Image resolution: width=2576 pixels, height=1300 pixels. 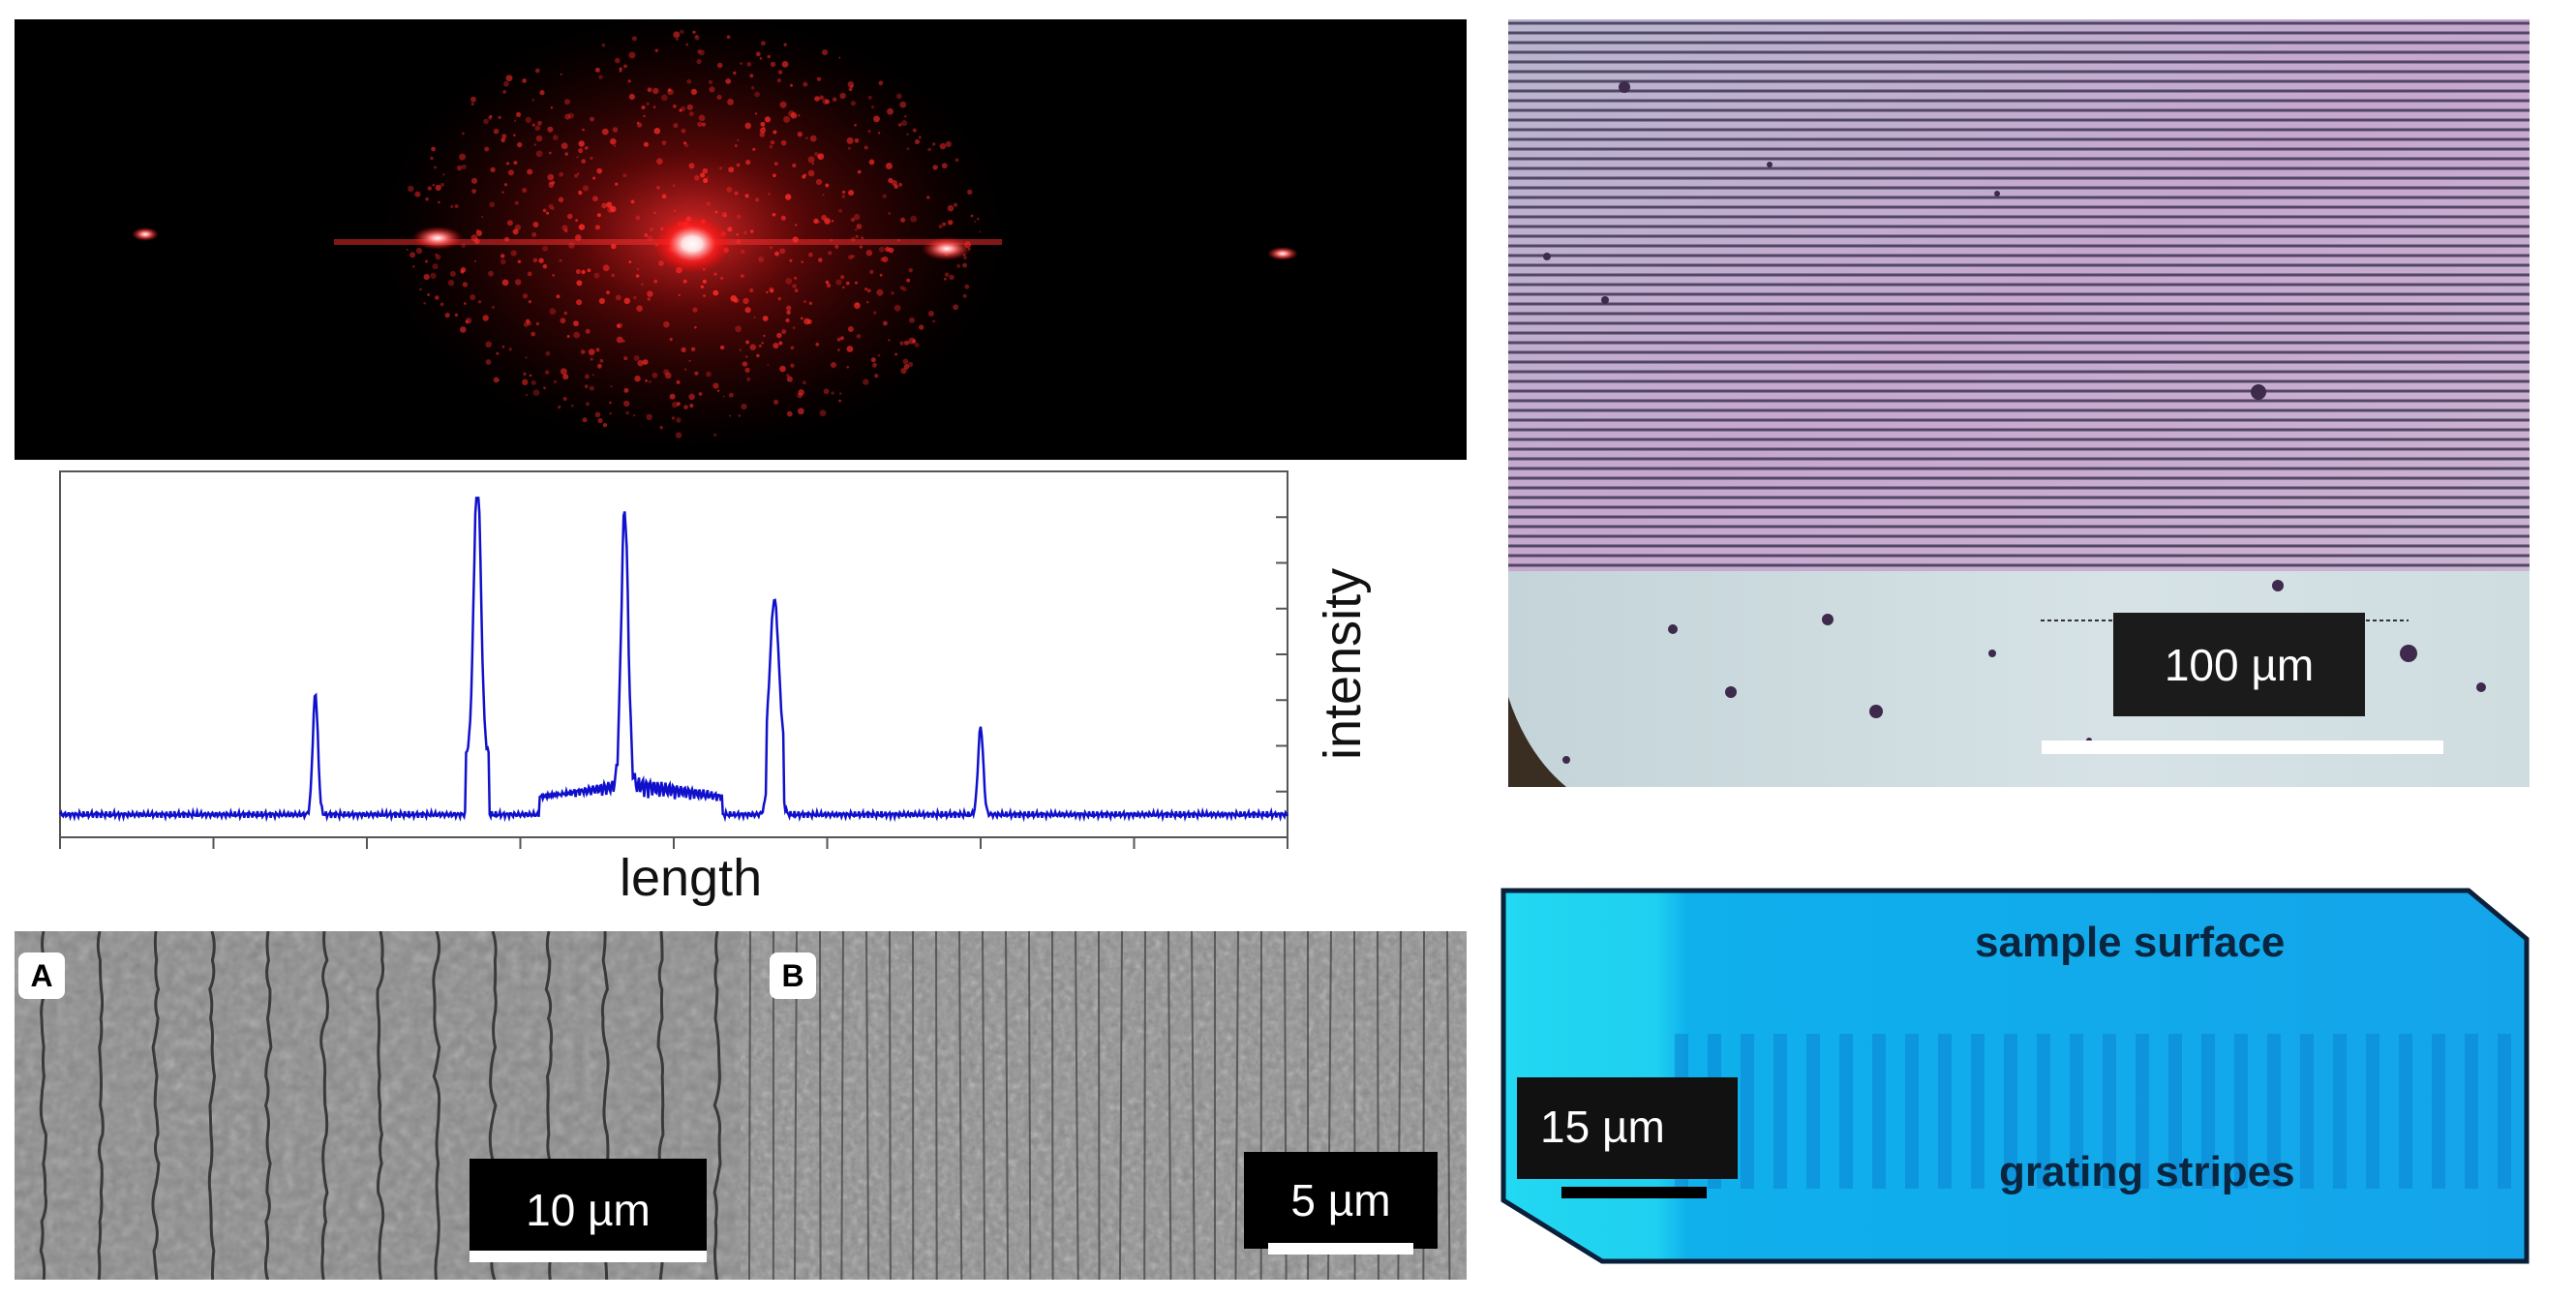 I want to click on fluorescence-scale-bar, so click(x=1634, y=1192).